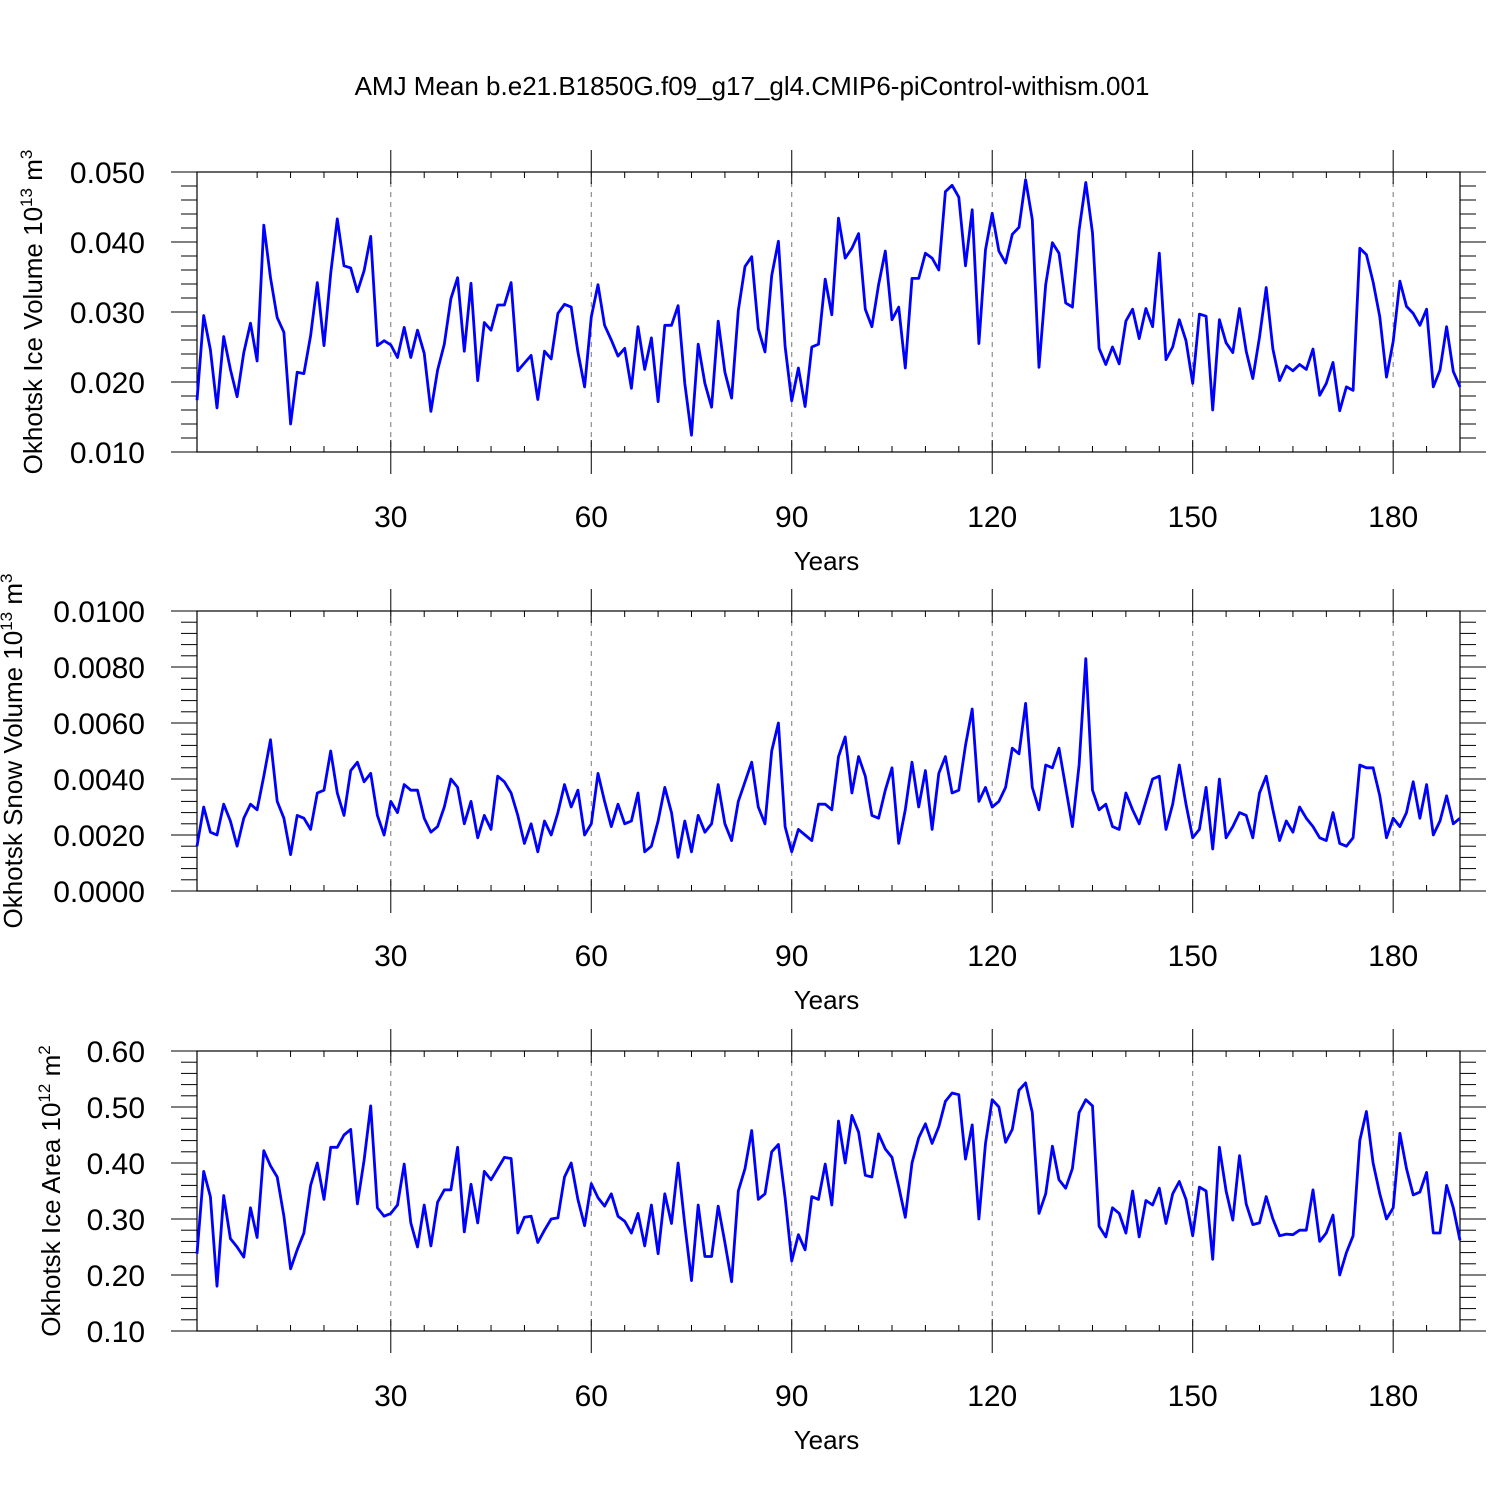 Image resolution: width=1500 pixels, height=1500 pixels. What do you see at coordinates (51, 1069) in the screenshot?
I see `ice-area-y-axis-title-unit: m` at bounding box center [51, 1069].